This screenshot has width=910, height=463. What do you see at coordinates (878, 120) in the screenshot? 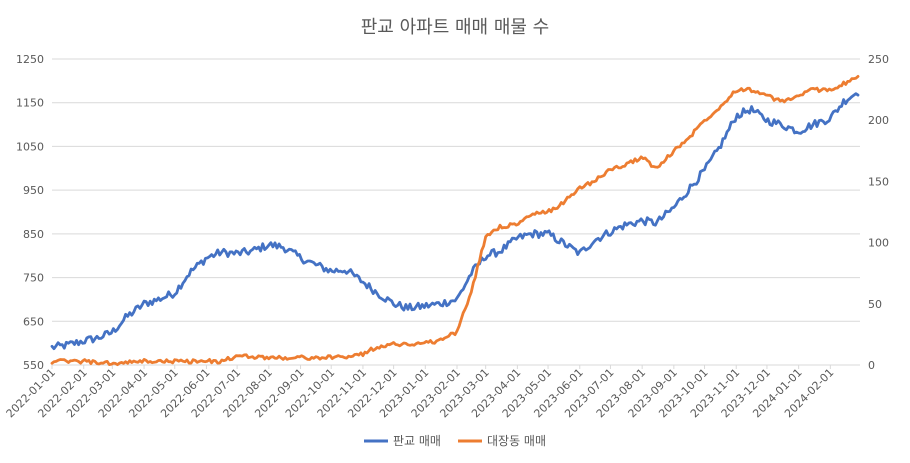
I see `right-tick-label: 200` at bounding box center [878, 120].